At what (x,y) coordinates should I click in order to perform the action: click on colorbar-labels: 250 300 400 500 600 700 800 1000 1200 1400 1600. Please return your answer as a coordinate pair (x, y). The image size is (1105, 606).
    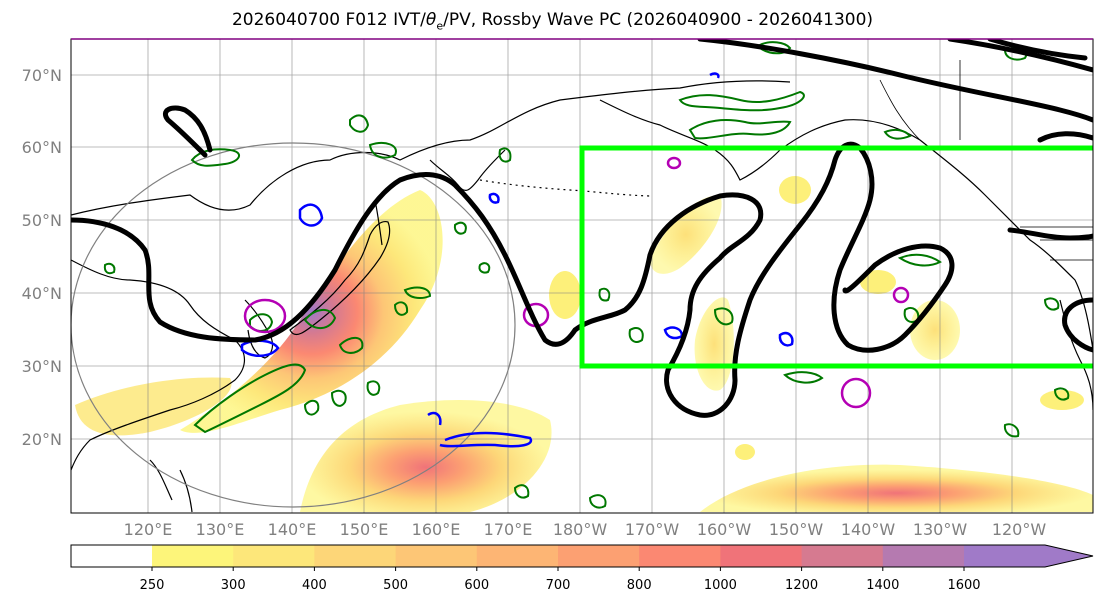
    Looking at the image, I should click on (560, 580).